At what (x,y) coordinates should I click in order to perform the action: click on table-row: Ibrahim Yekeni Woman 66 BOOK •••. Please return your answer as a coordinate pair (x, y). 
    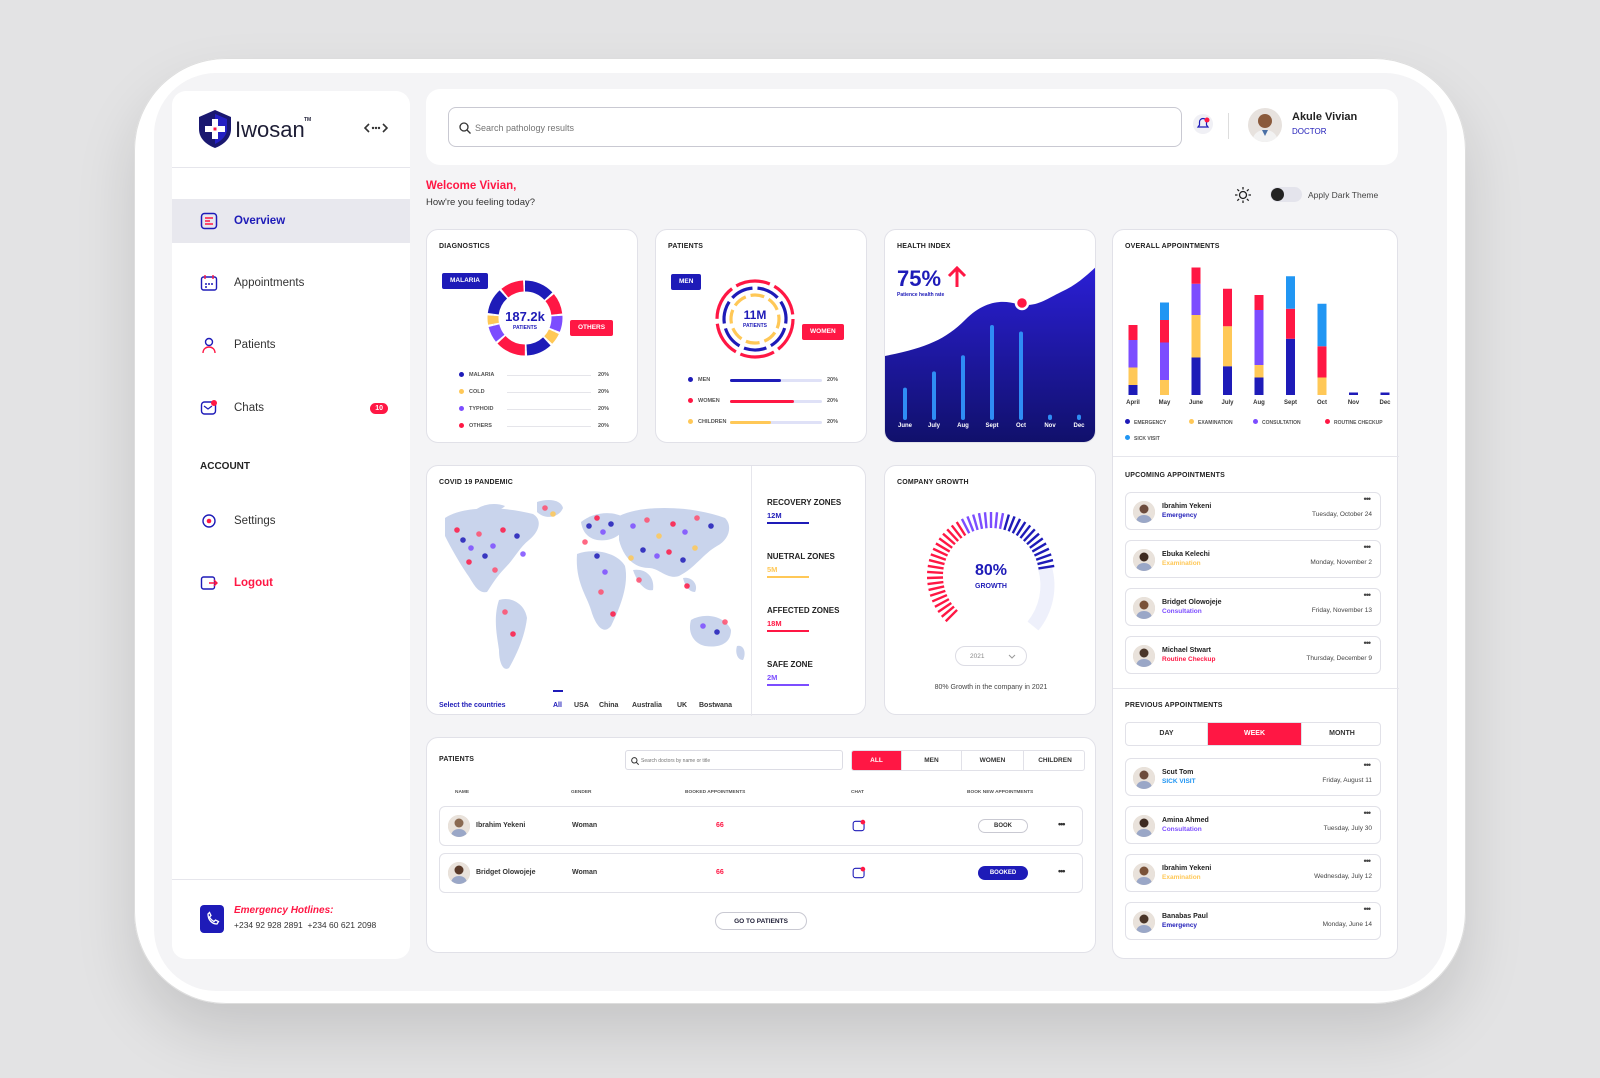
    Looking at the image, I should click on (761, 826).